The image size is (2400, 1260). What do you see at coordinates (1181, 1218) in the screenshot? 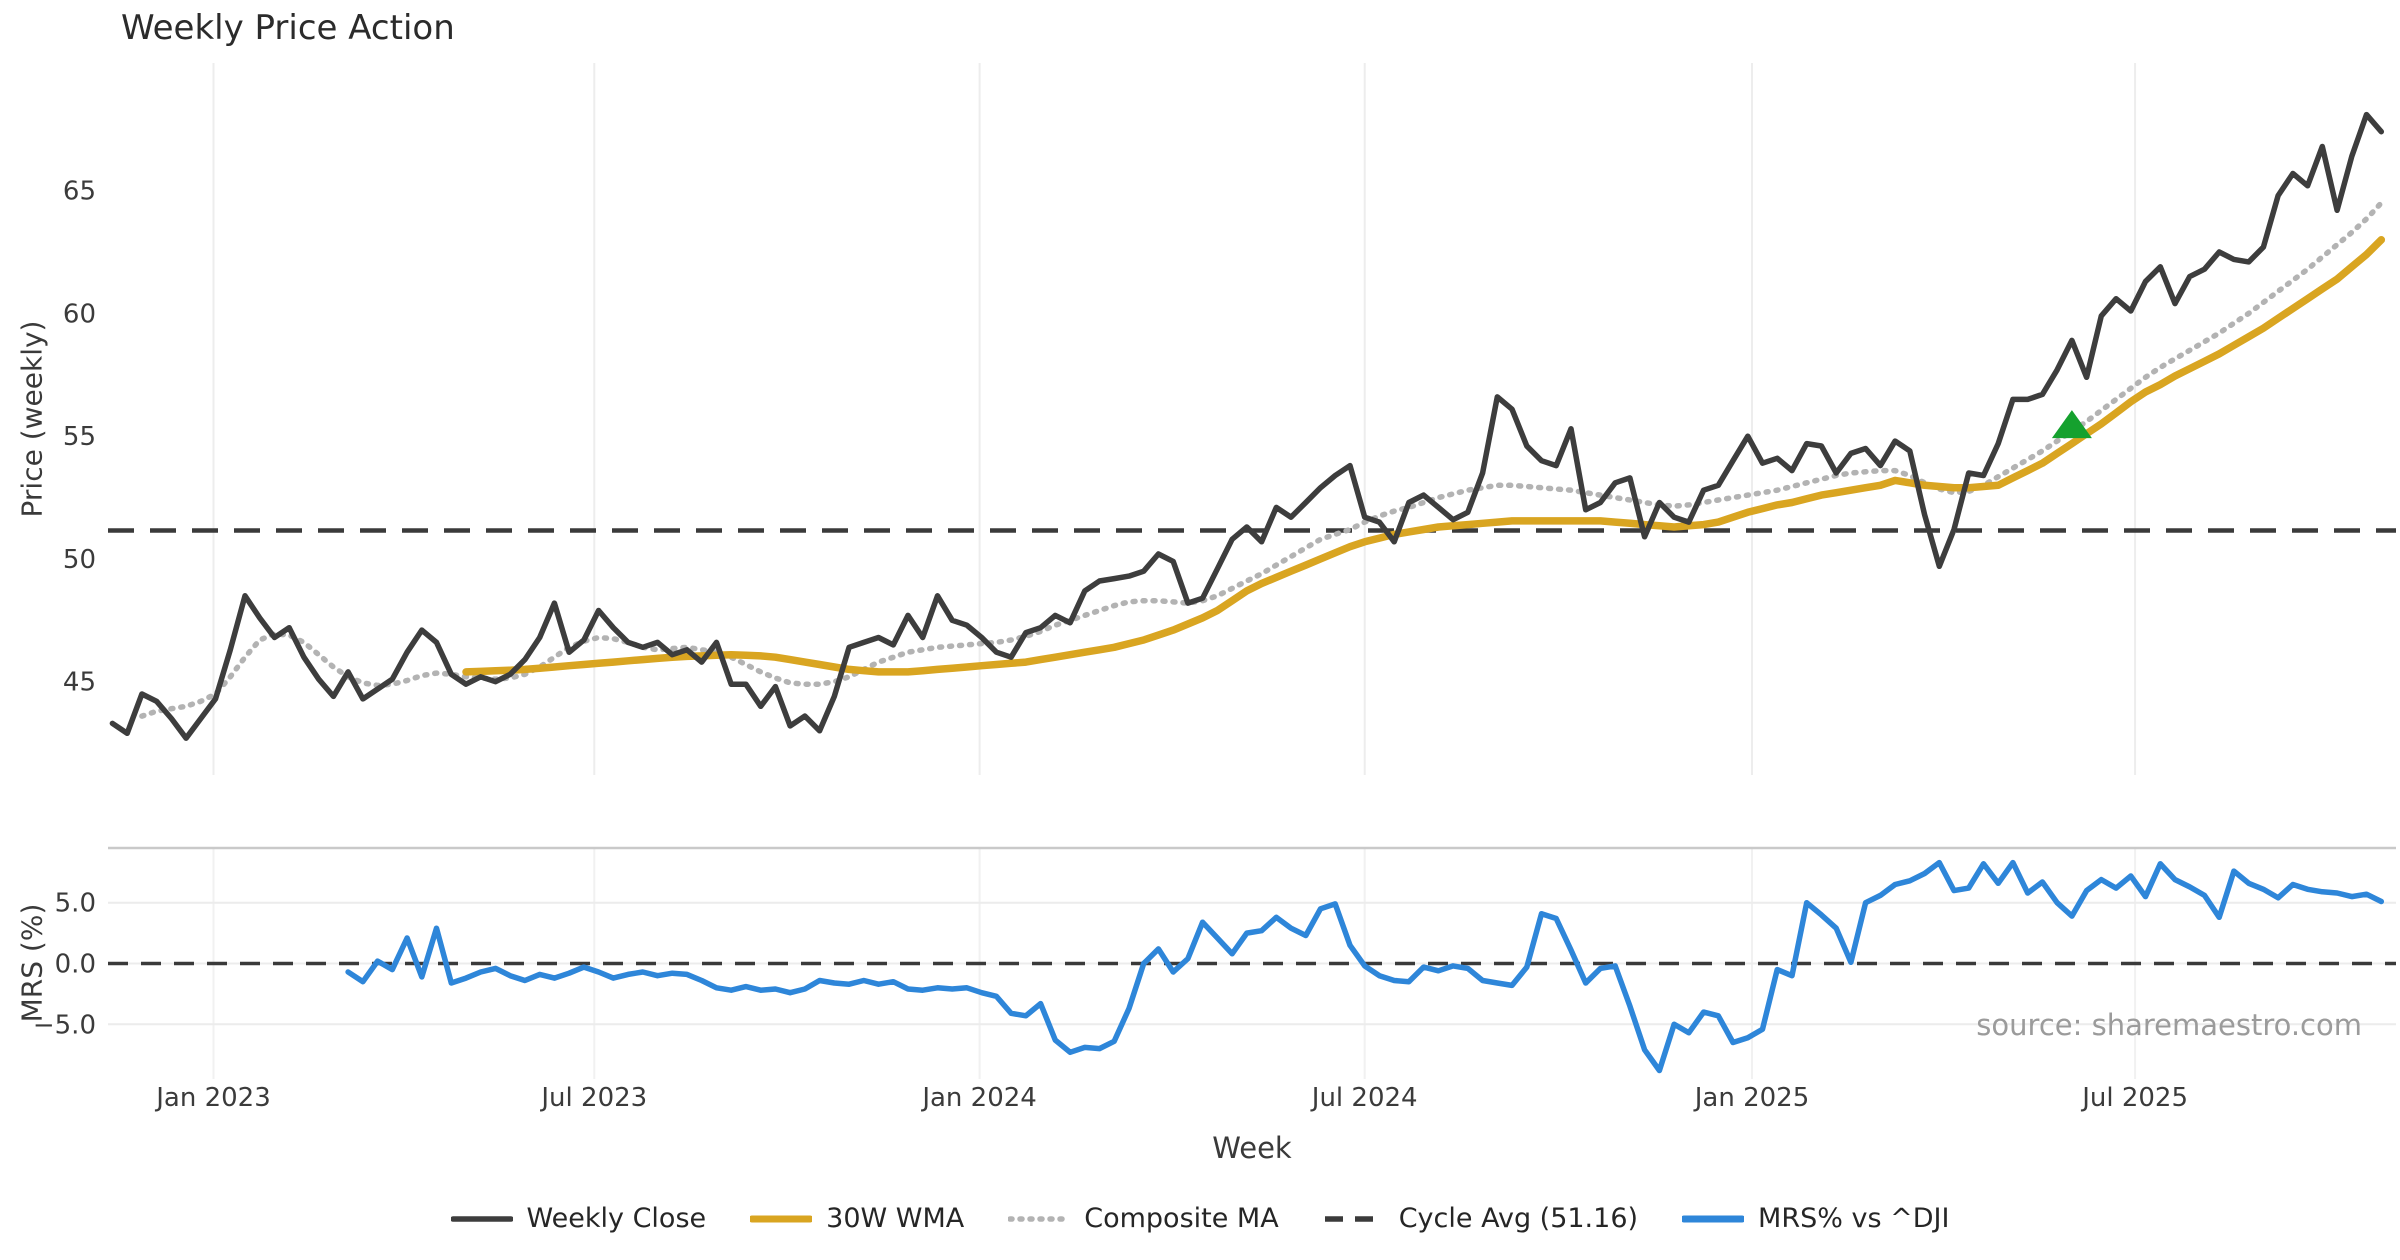
I see `legend-label: Composite MA` at bounding box center [1181, 1218].